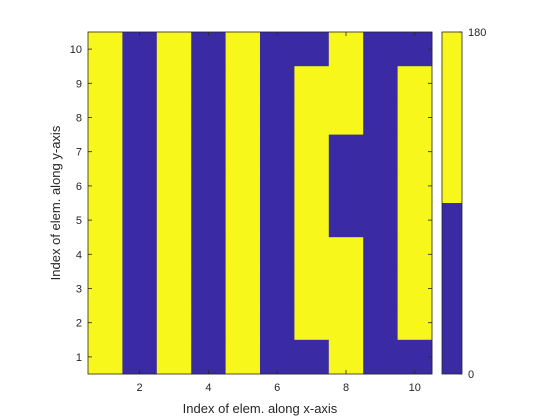 Image resolution: width=560 pixels, height=420 pixels. Describe the element at coordinates (79, 153) in the screenshot. I see `y-tick-label: 7` at that location.